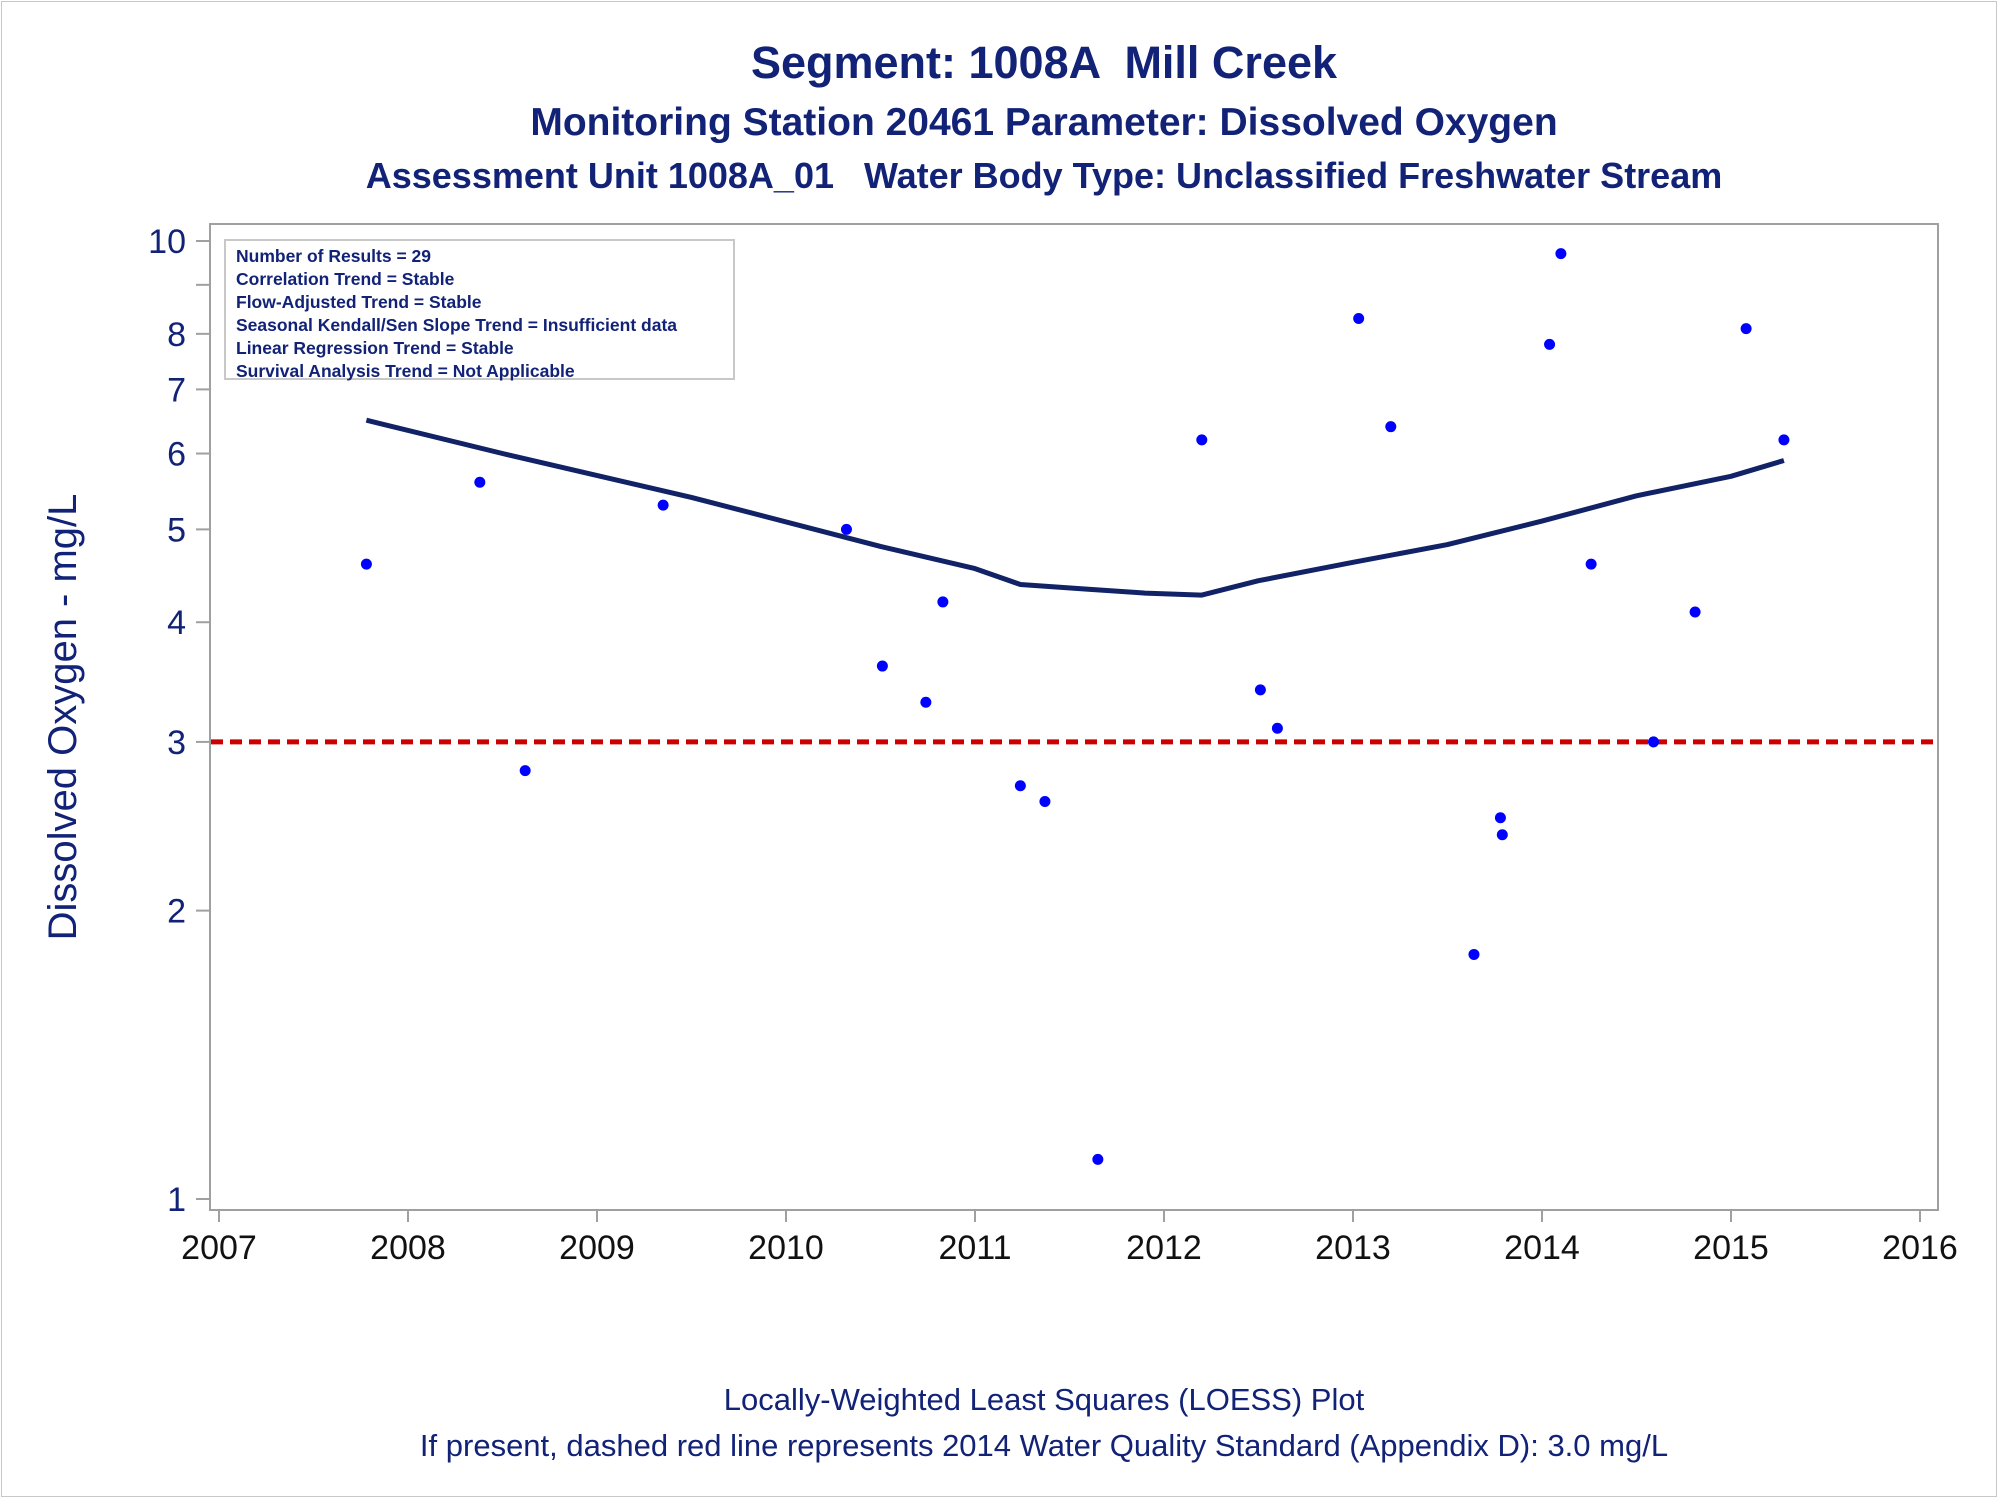 The height and width of the screenshot is (1500, 2000). I want to click on y-tick-label: 6, so click(176, 455).